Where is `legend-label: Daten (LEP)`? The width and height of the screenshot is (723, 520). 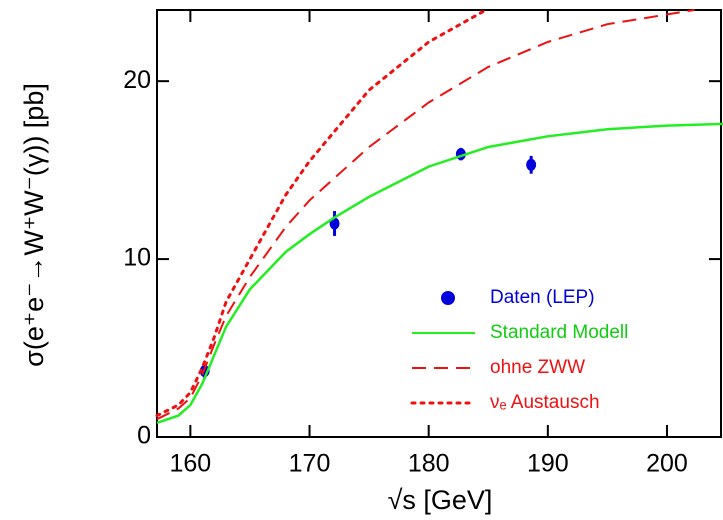
legend-label: Daten (LEP) is located at coordinates (542, 297).